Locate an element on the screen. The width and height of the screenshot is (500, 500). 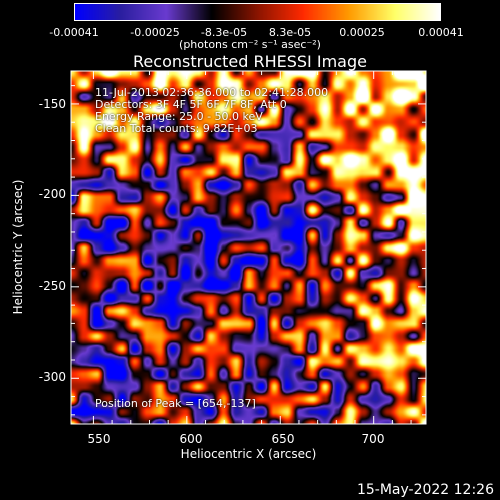
colorbar-tick-label: 0.00025 is located at coordinates (362, 32).